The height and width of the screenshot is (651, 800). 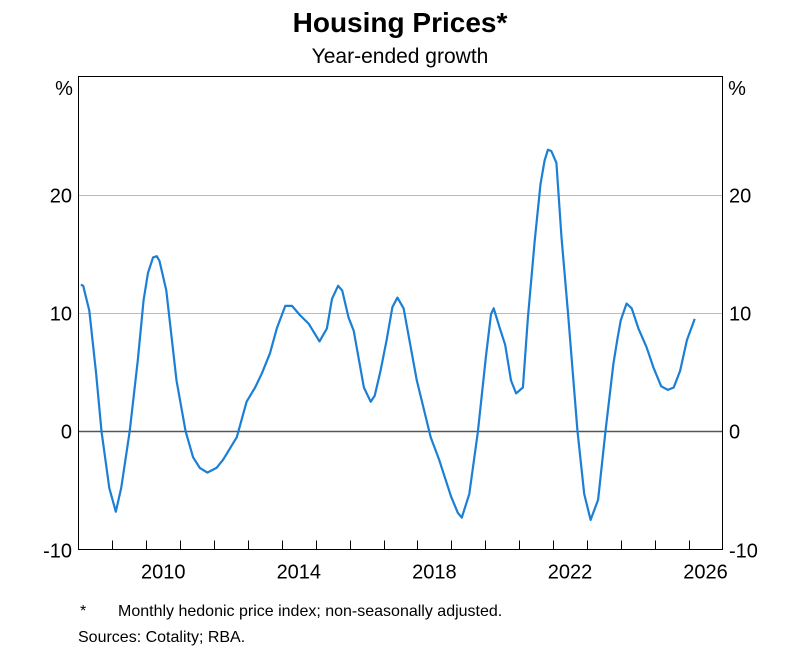 I want to click on y-tick-label-left: -10, so click(x=57, y=552).